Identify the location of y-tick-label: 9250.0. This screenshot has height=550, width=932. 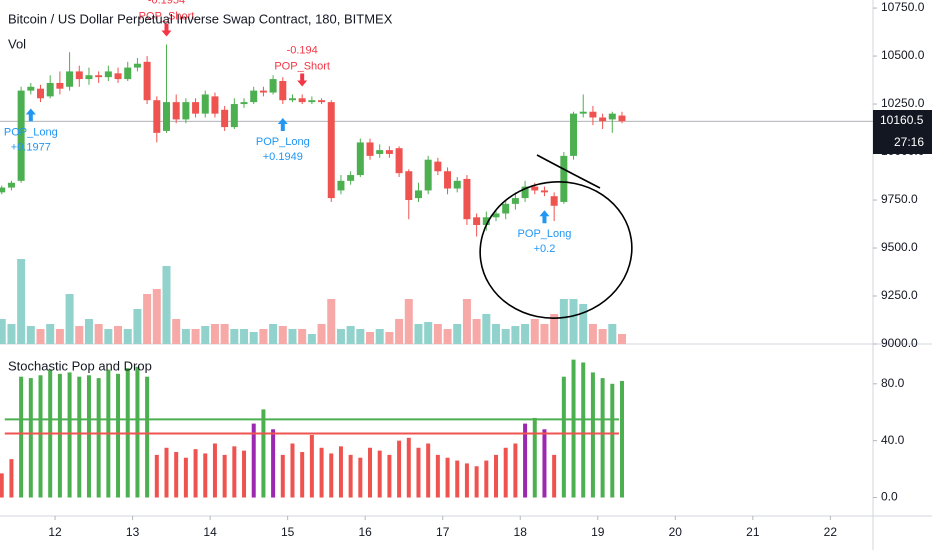
(899, 295).